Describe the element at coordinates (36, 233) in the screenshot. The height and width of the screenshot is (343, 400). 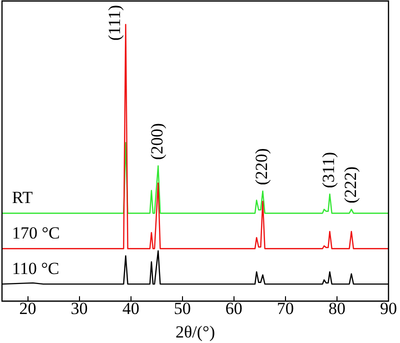
I see `series-label: 170 °C` at that location.